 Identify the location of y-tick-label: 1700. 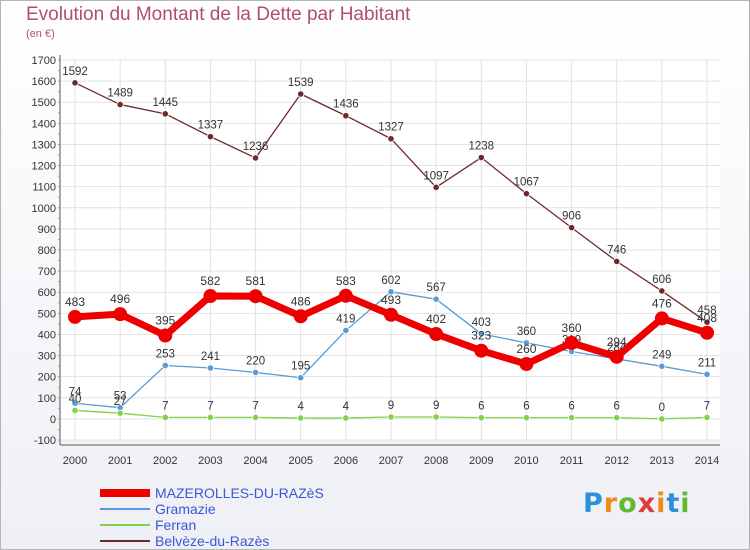
(44, 61).